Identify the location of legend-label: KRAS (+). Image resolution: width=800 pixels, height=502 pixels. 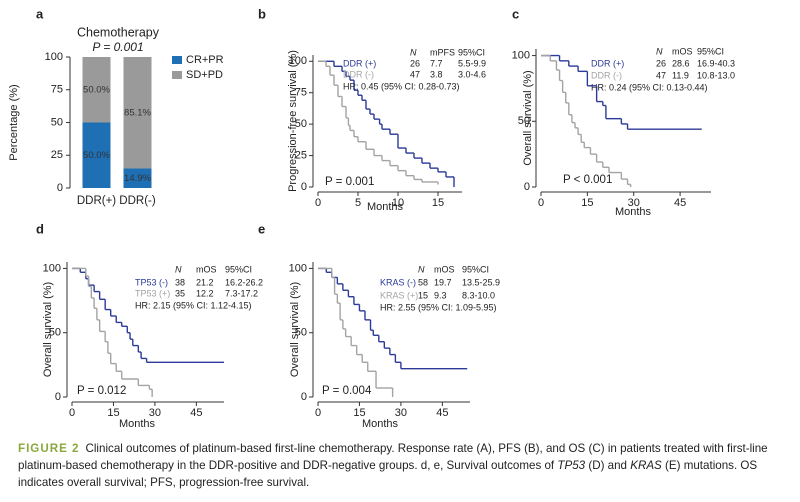
(399, 295).